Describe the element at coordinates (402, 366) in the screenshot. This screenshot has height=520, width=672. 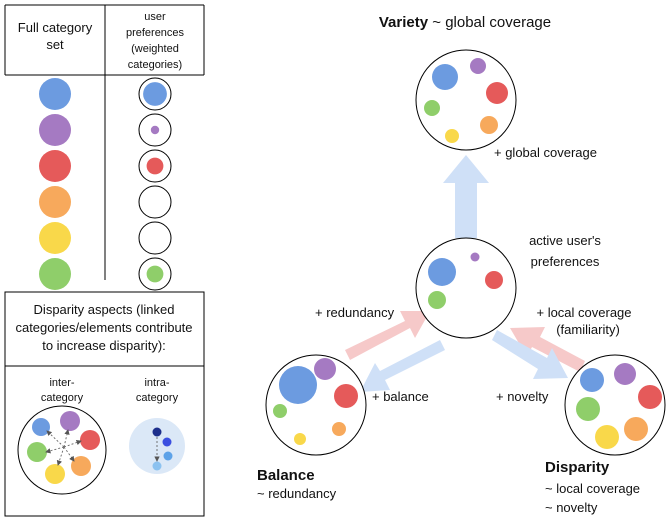
I see `balance-arrow` at that location.